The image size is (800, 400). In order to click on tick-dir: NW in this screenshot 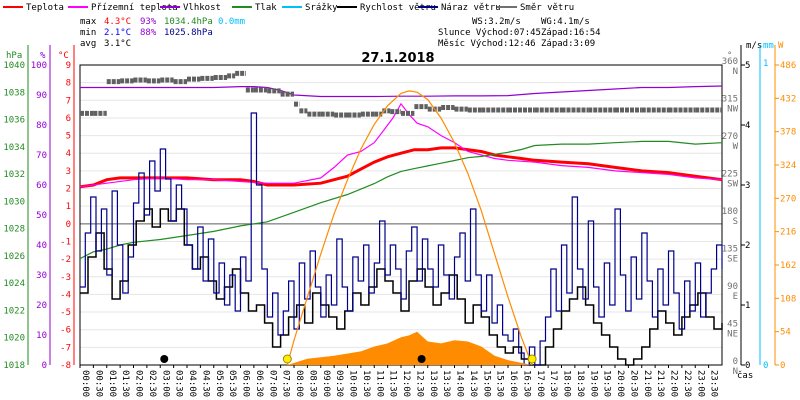, I will do `click(732, 110)`.